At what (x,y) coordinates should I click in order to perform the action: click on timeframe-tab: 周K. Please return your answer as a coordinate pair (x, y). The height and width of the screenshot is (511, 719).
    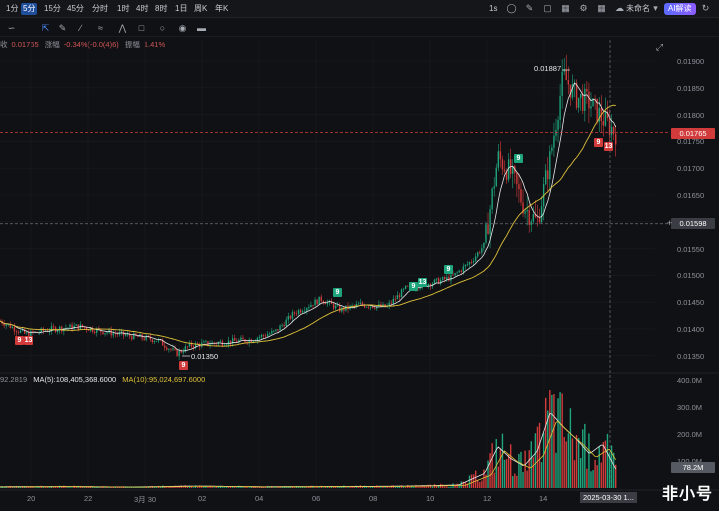
    Looking at the image, I should click on (201, 8).